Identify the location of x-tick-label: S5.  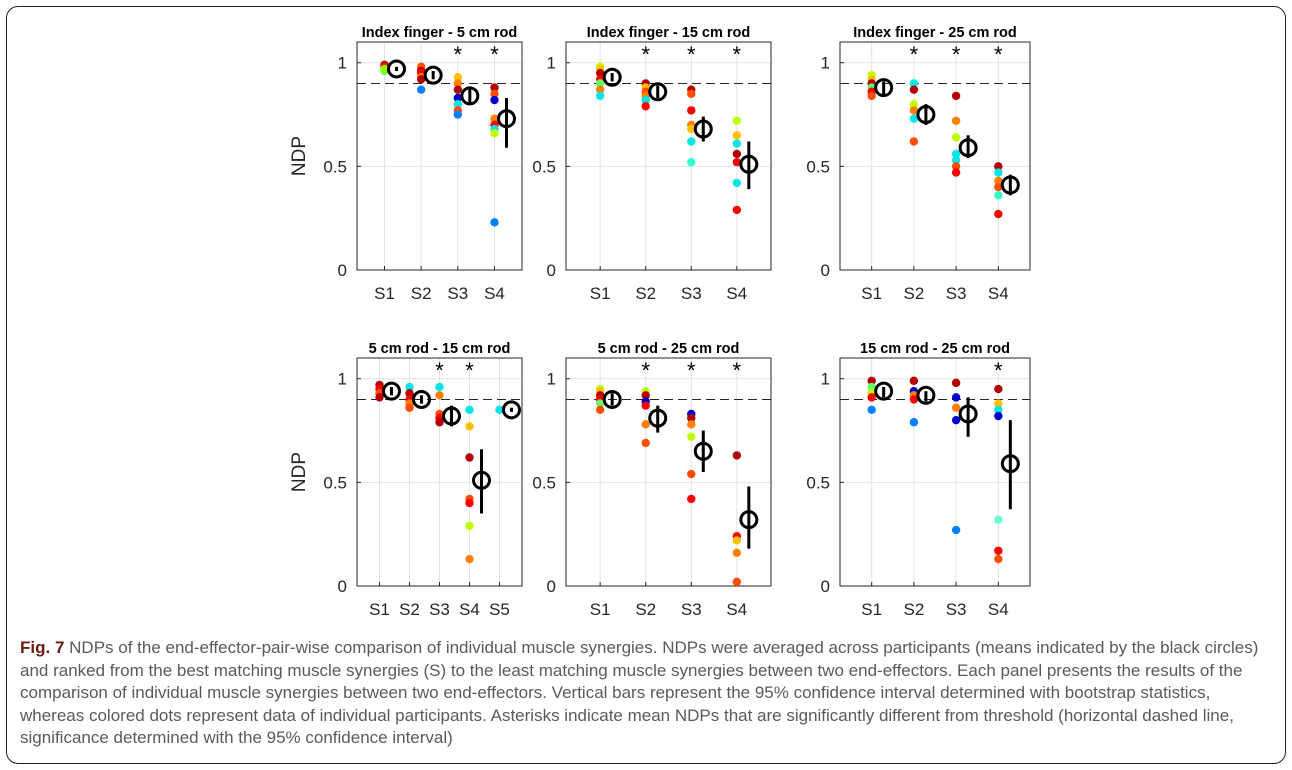
(499, 609).